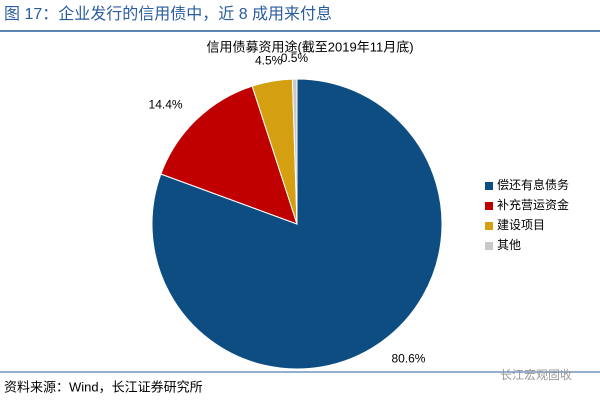  Describe the element at coordinates (103, 386) in the screenshot. I see `source: 资料来源：Wind，长江证券研究所` at that location.